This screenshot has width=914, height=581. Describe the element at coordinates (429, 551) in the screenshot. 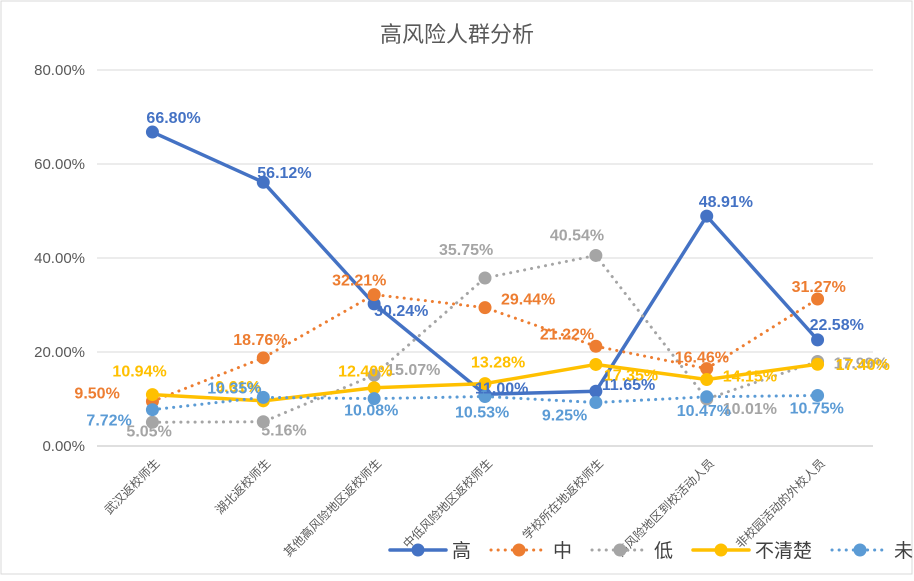

I see `legend-item: 高` at that location.